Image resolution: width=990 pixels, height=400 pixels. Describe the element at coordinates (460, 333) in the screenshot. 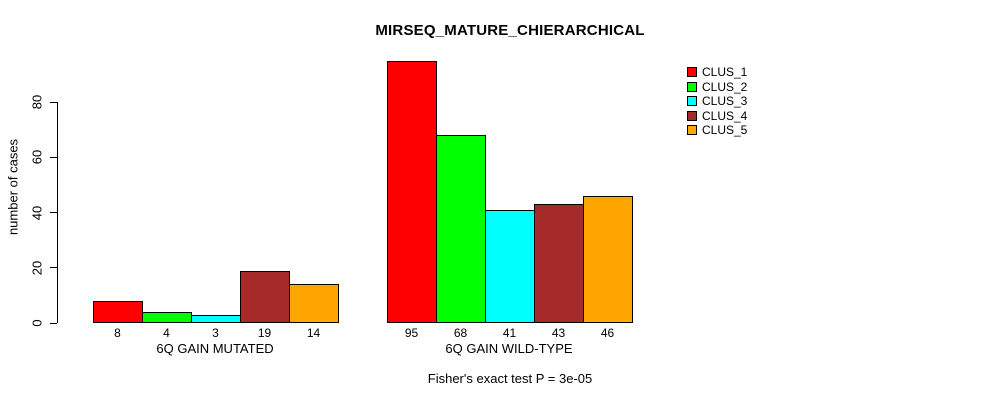

I see `bar-value-label: 68` at that location.